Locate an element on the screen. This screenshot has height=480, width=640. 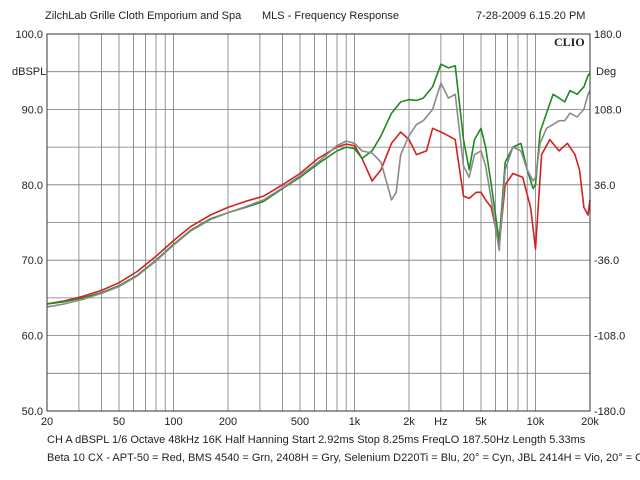
y2-axis-label: Deg is located at coordinates (606, 72).